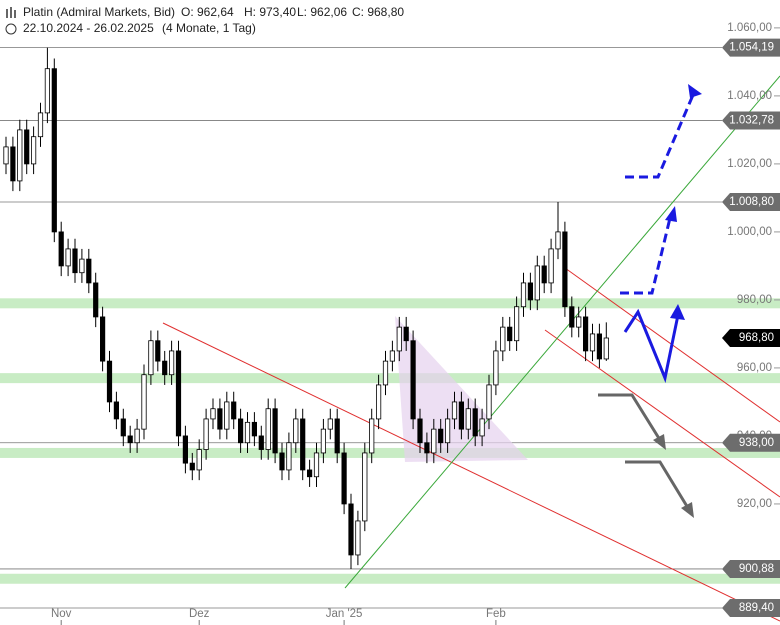 This screenshot has height=625, width=780. Describe the element at coordinates (378, 12) in the screenshot. I see `close-text: C: 968,80` at that location.